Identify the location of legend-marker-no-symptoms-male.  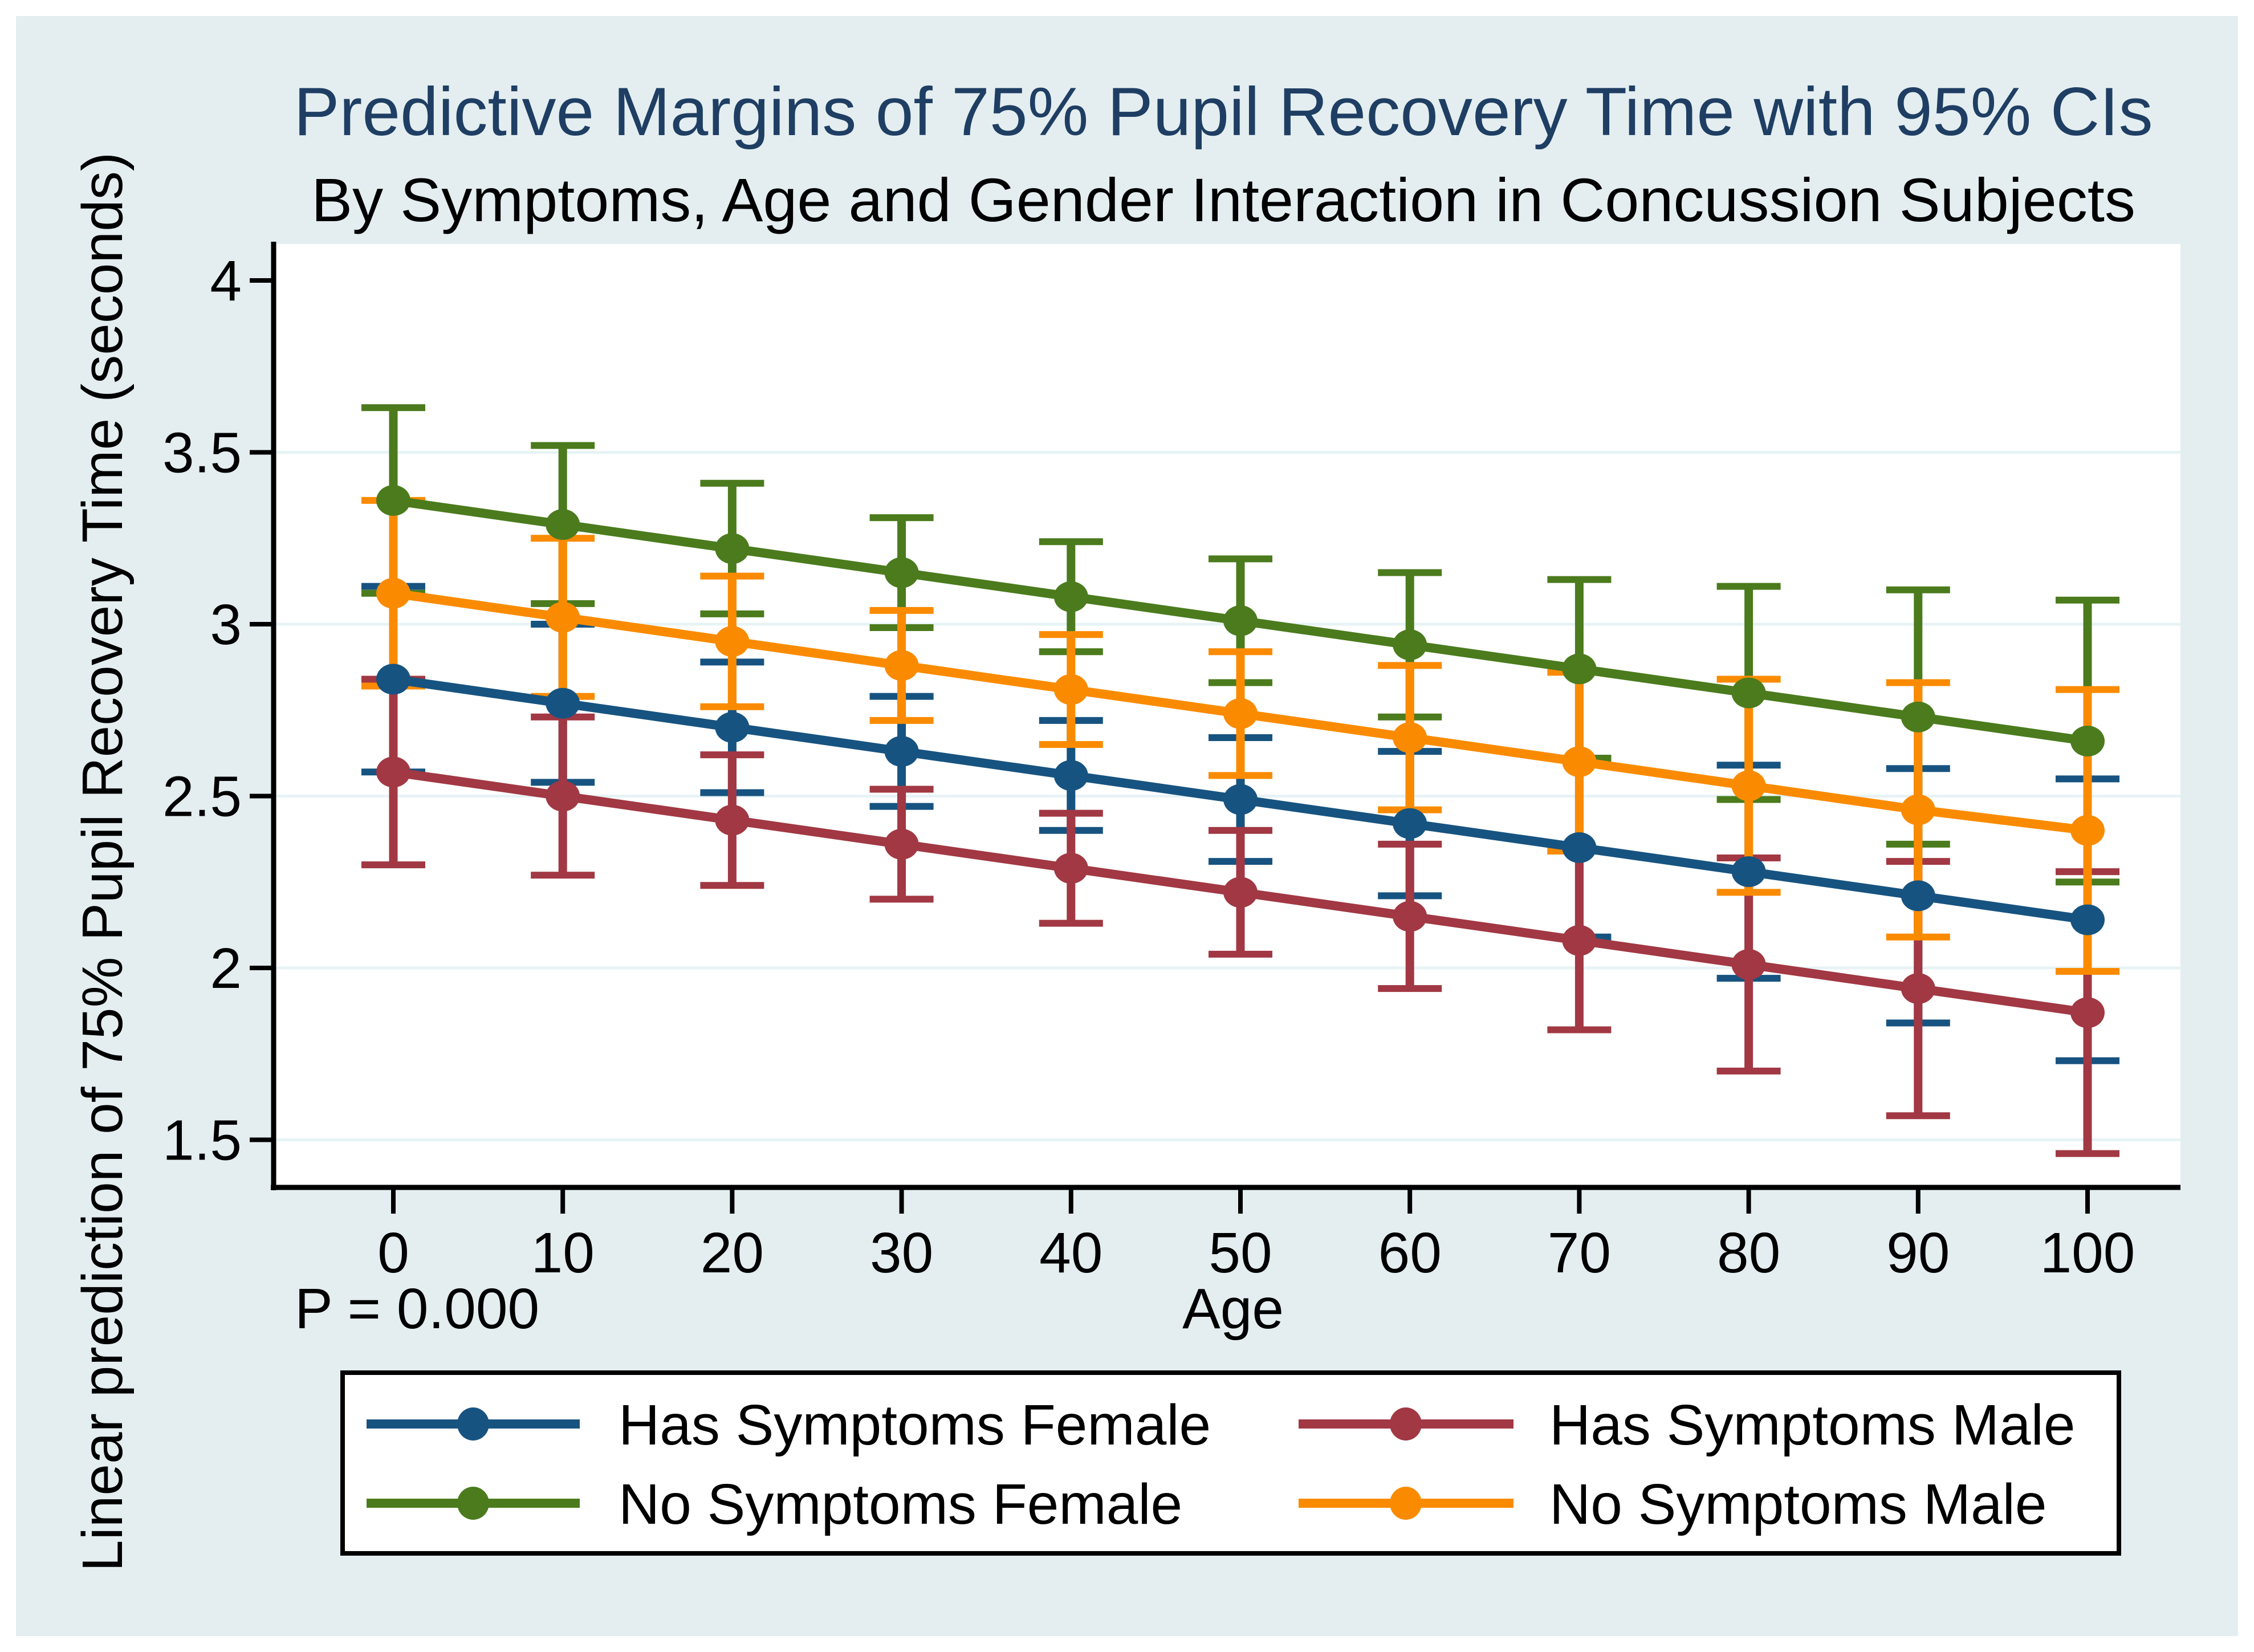
(1406, 1503).